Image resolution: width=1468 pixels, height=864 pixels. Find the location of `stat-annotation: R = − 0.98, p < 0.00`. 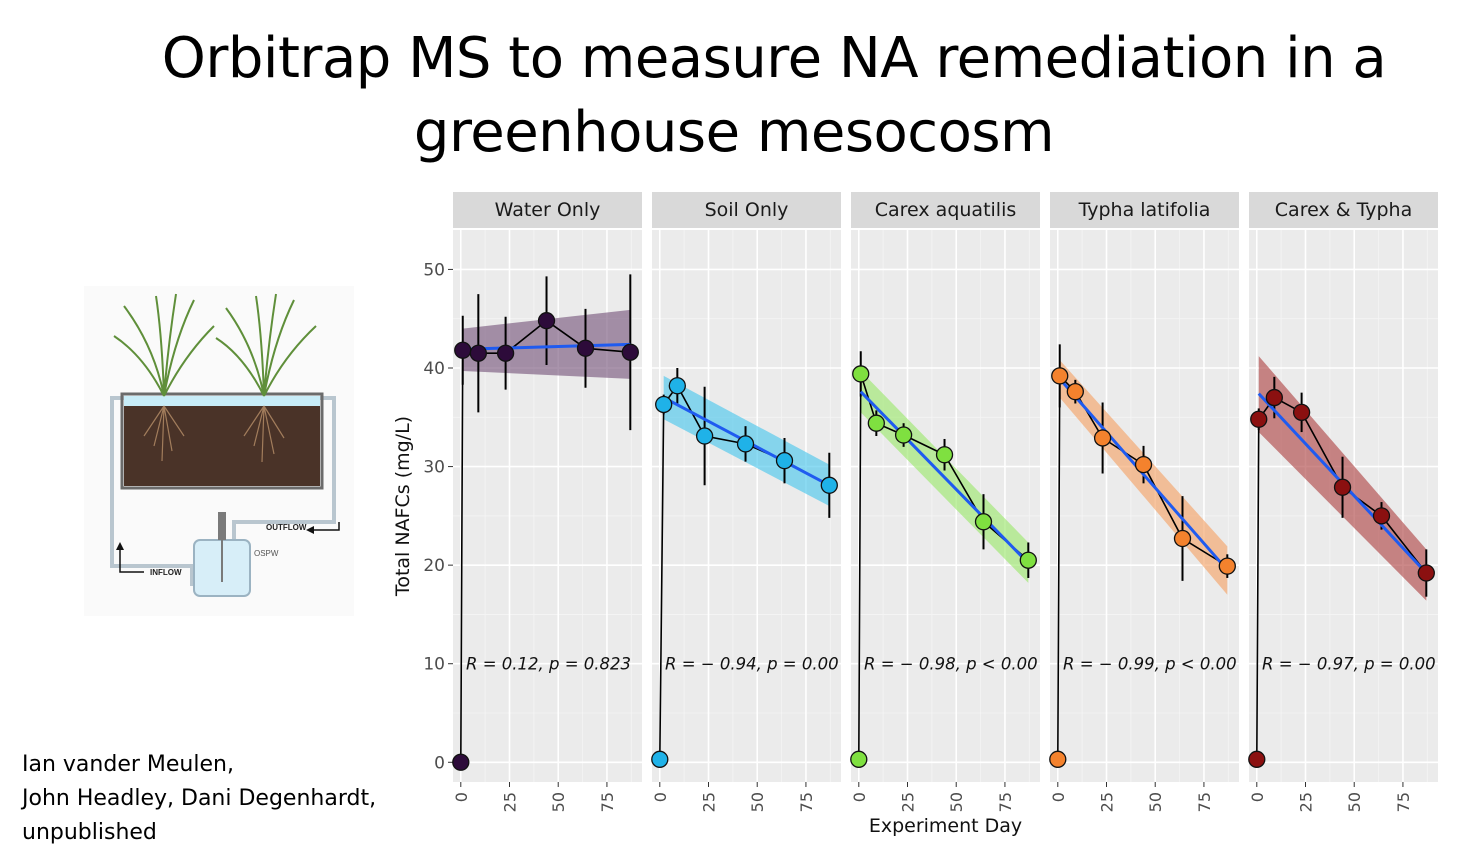

stat-annotation: R = − 0.98, p < 0.00 is located at coordinates (951, 664).